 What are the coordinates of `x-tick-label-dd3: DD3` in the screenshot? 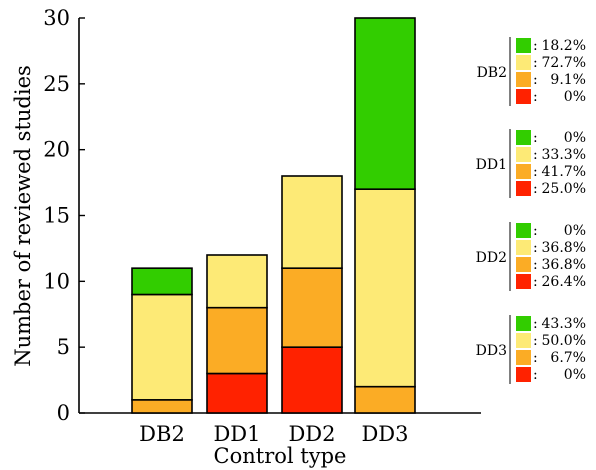 It's located at (384, 434).